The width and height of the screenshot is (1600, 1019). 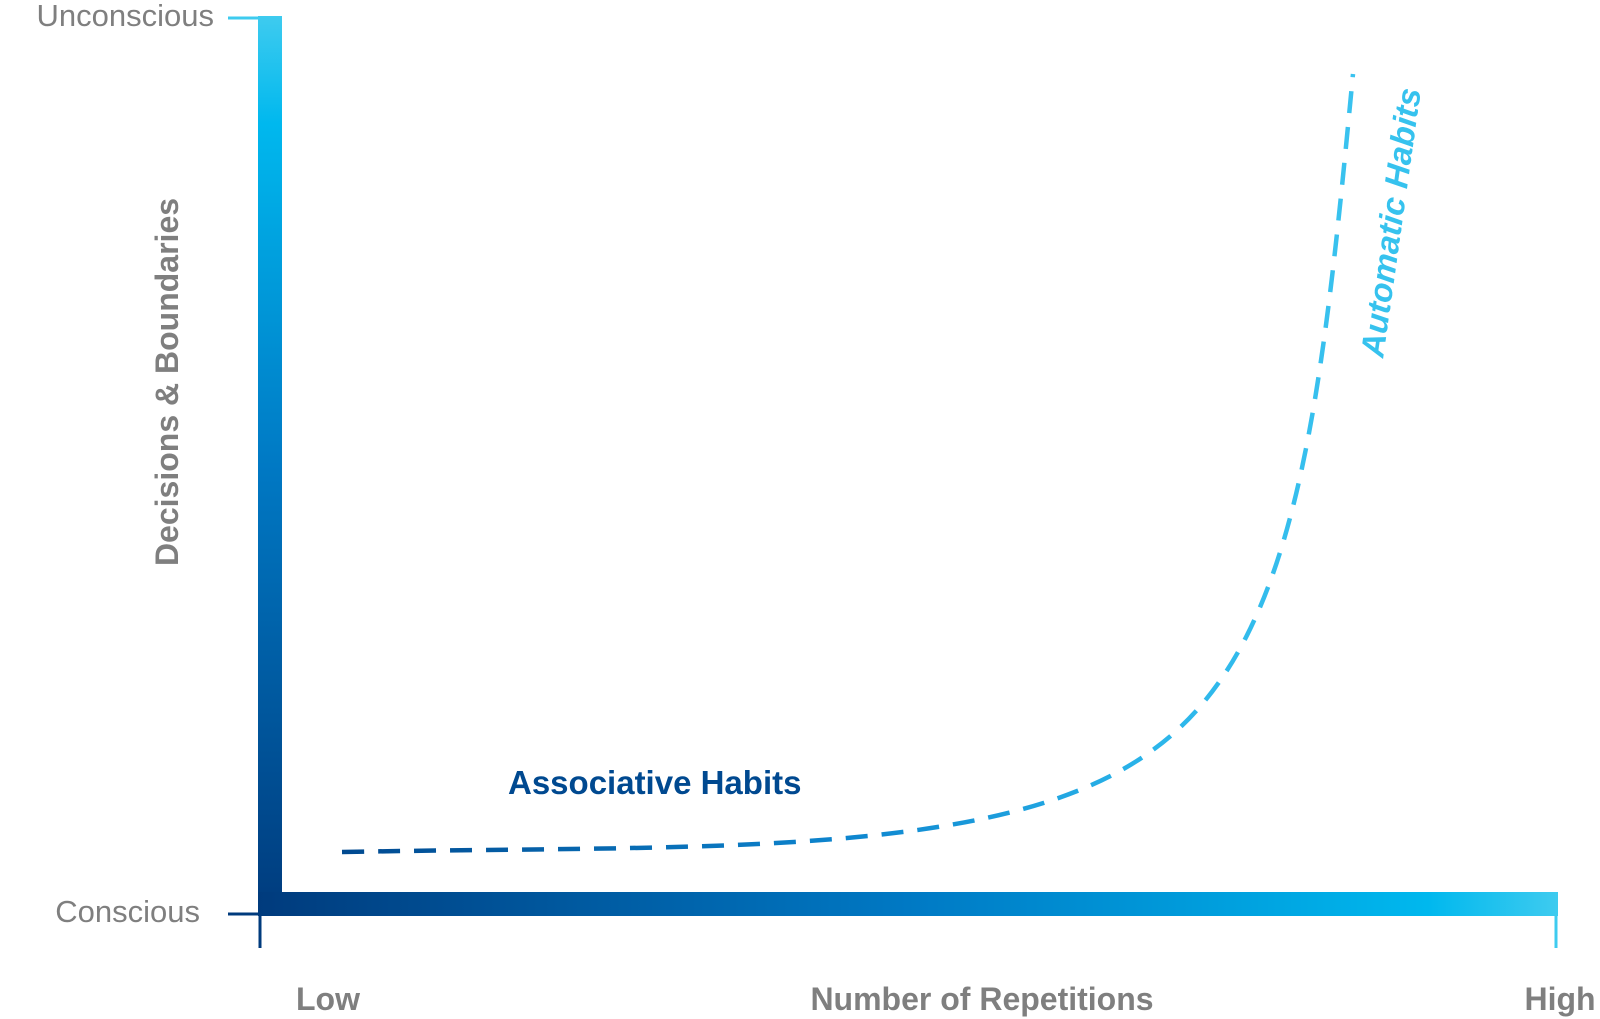 I want to click on x-axis-title: Number of Repetitions, so click(x=981, y=999).